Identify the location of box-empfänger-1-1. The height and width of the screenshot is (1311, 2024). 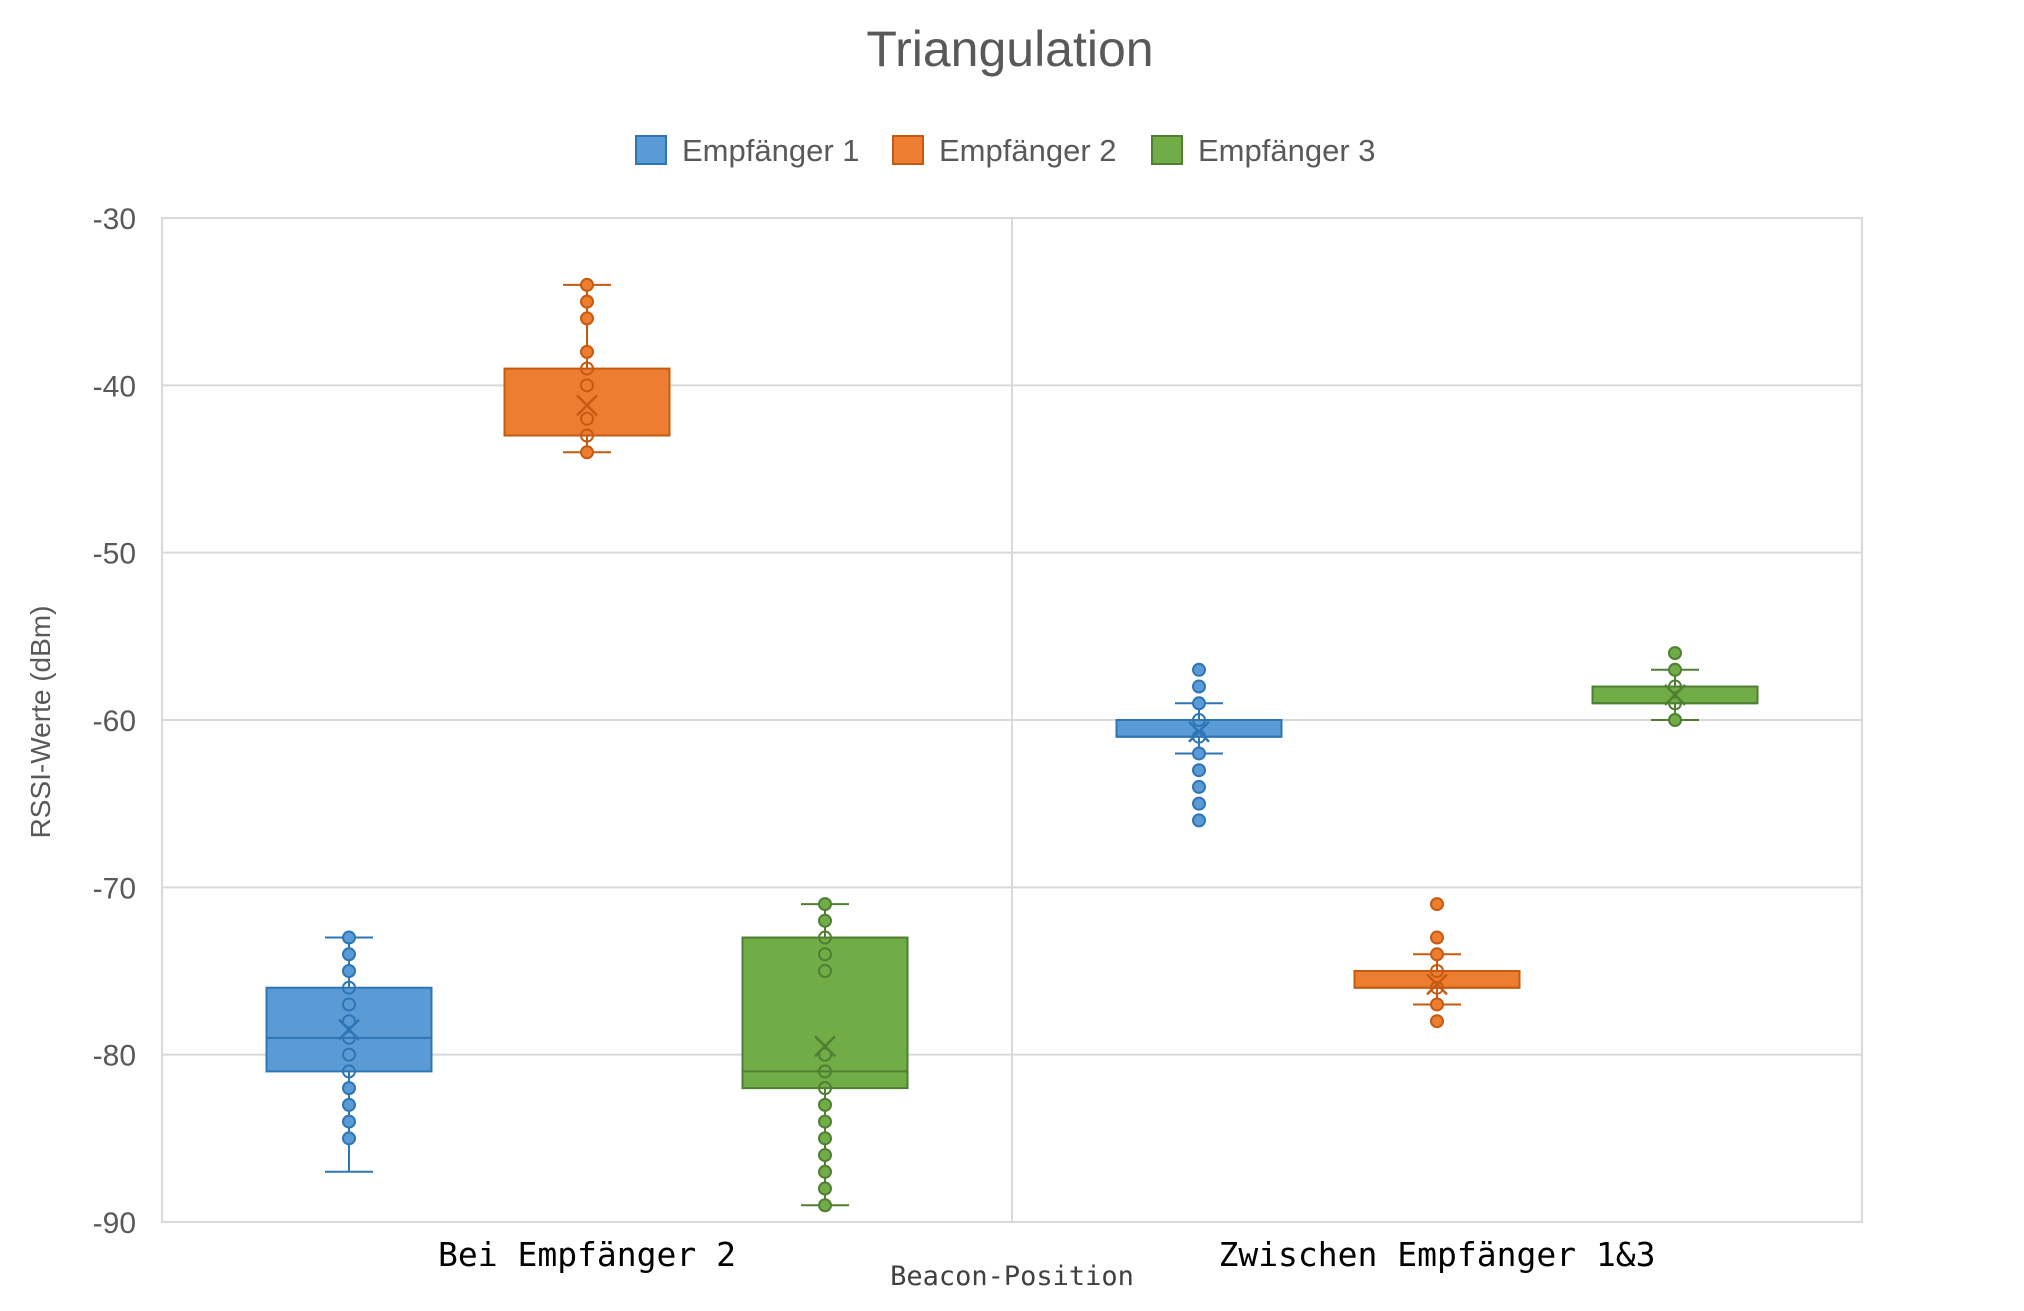
(1199, 745).